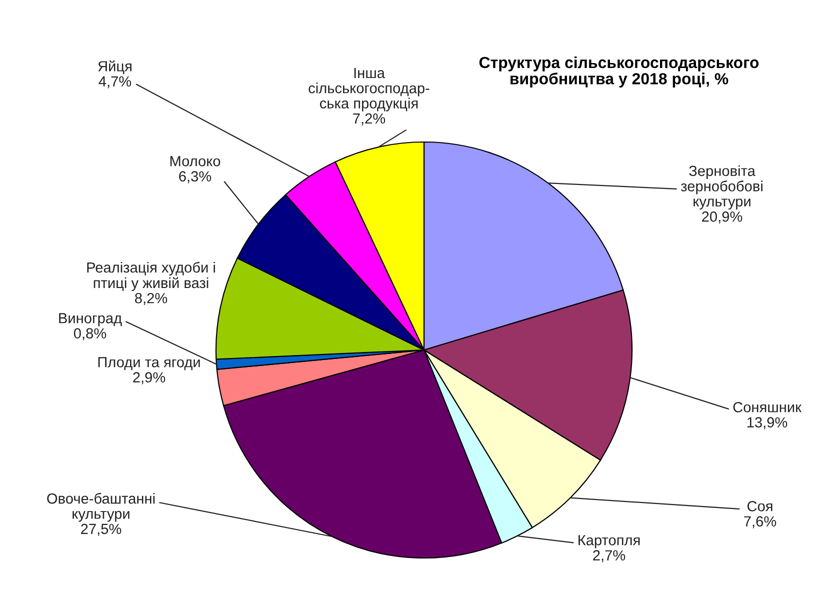 This screenshot has height=597, width=831. What do you see at coordinates (767, 407) in the screenshot?
I see `slice-label: Соняшник` at bounding box center [767, 407].